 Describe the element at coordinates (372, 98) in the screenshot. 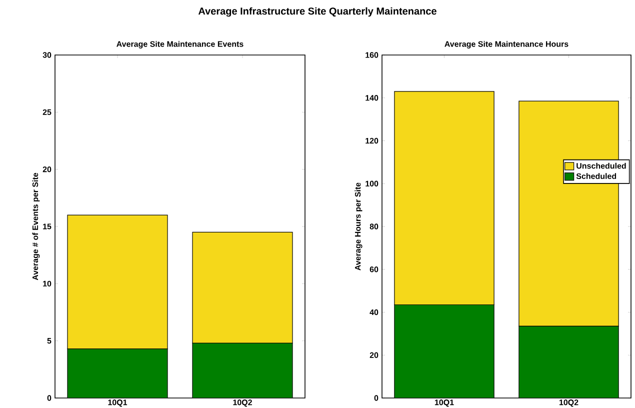

I see `y-tick-label: 140` at that location.